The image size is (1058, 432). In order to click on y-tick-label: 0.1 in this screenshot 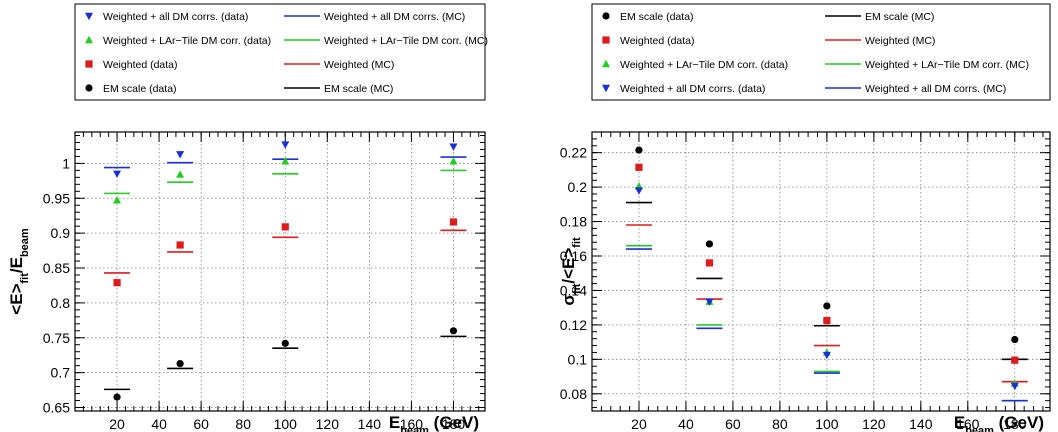, I will do `click(578, 359)`.